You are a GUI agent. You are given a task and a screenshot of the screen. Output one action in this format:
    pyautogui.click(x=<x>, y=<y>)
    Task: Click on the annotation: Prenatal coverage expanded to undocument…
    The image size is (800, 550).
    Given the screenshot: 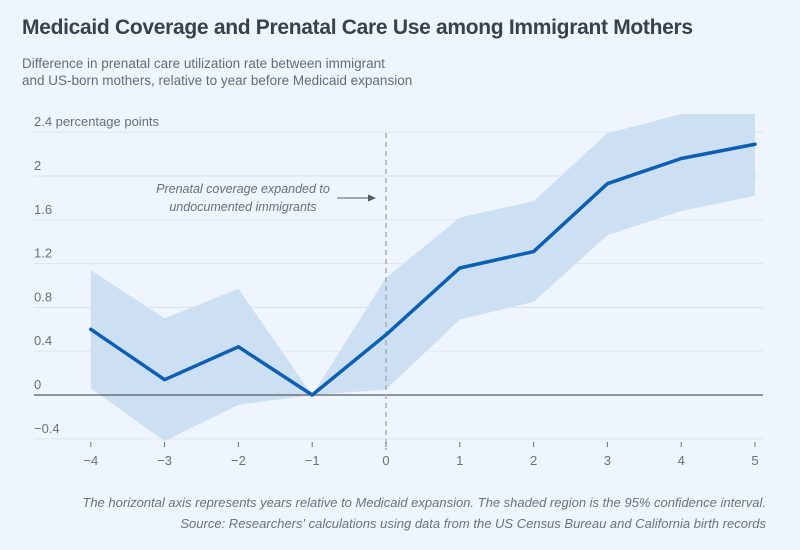 What is the action you would take?
    pyautogui.click(x=266, y=198)
    